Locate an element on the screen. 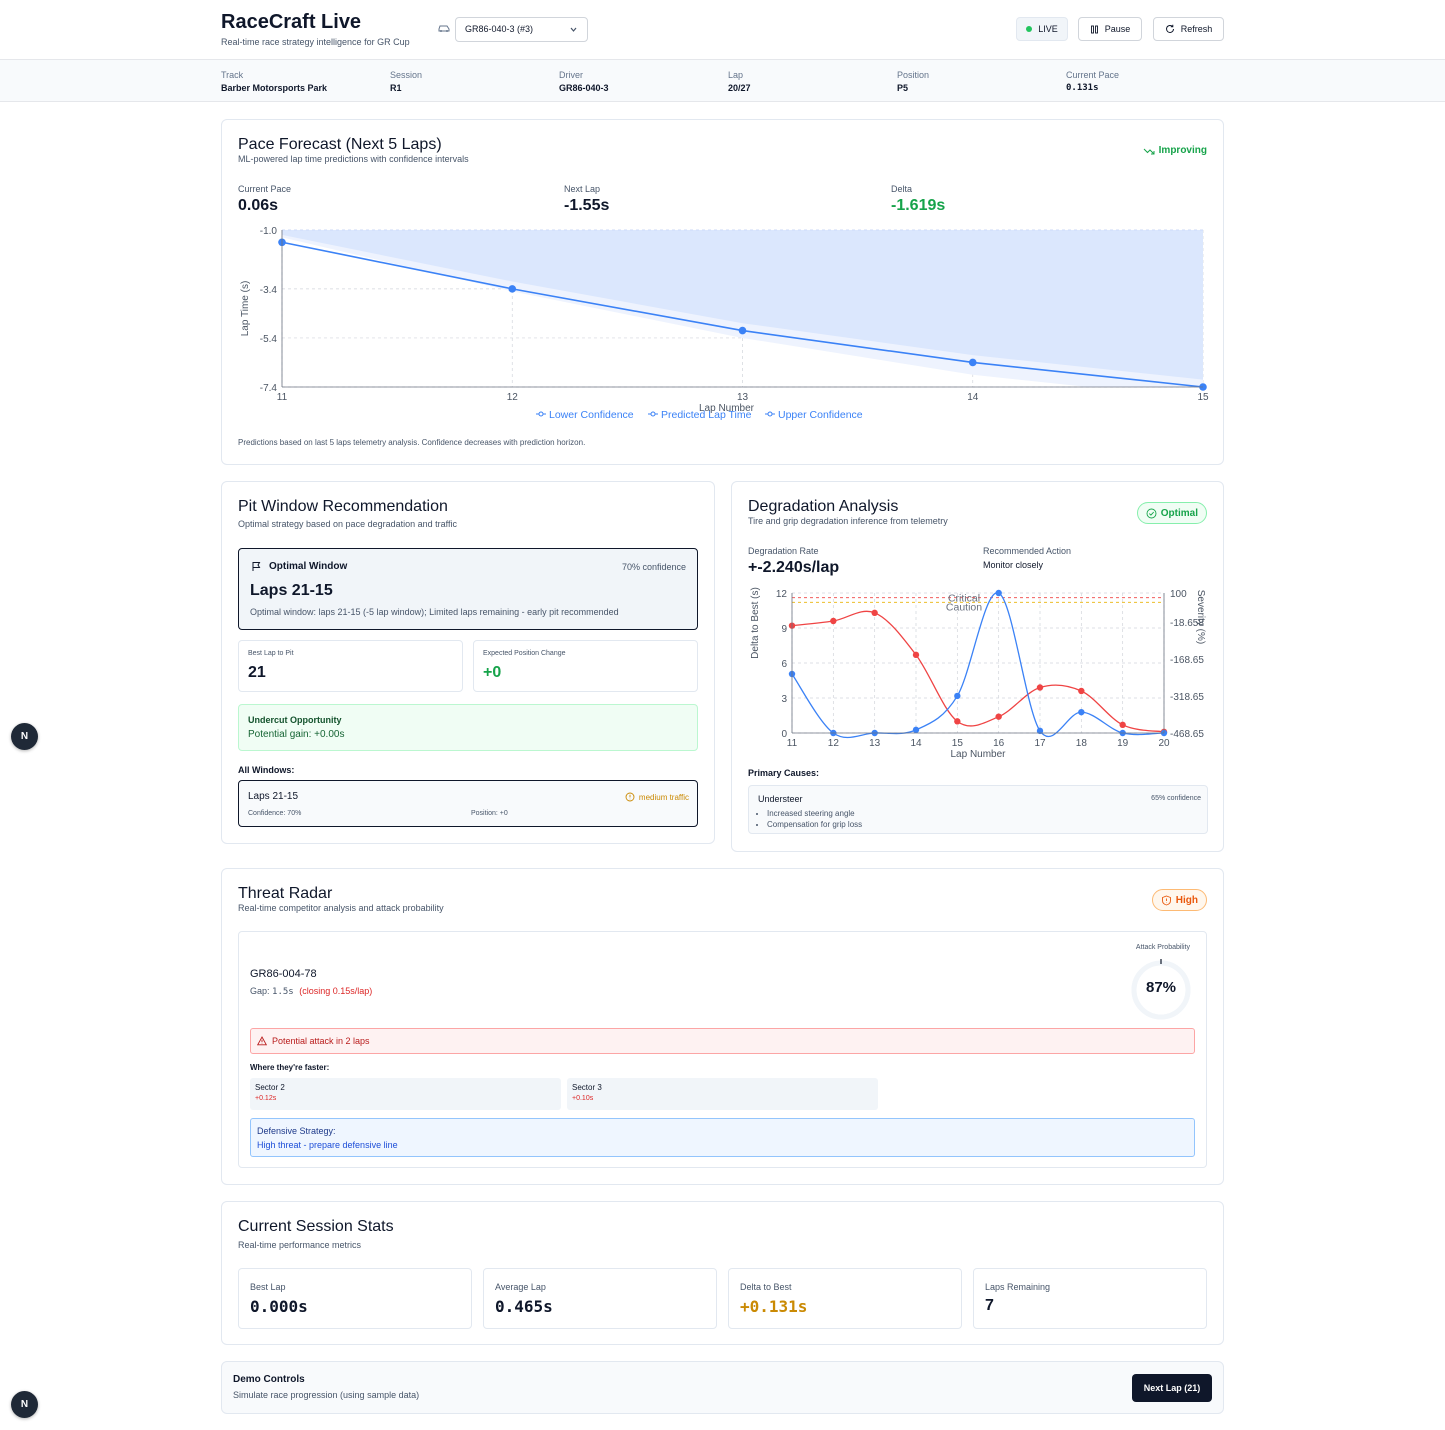  attack-probability-label: Attack Probability is located at coordinates (1162, 947).